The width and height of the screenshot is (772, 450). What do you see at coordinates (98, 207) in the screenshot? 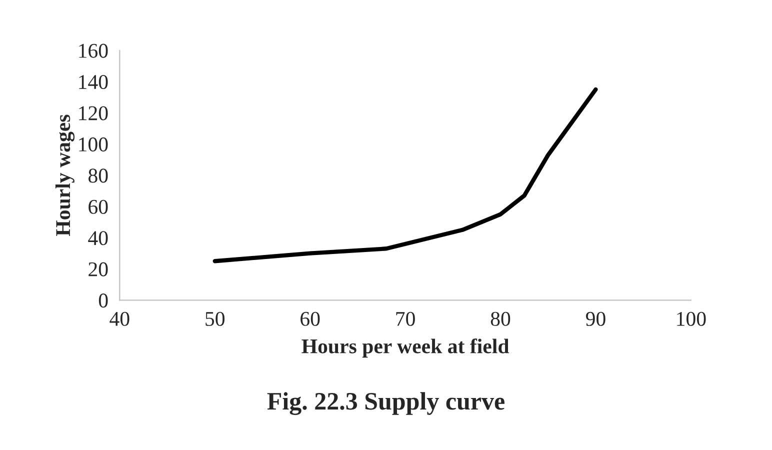
I see `y-tick-label: 60` at bounding box center [98, 207].